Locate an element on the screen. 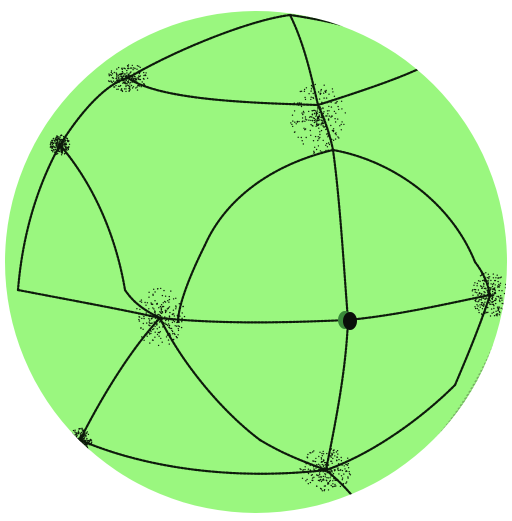 This screenshot has height=521, width=512. cluster-right is located at coordinates (489, 294).